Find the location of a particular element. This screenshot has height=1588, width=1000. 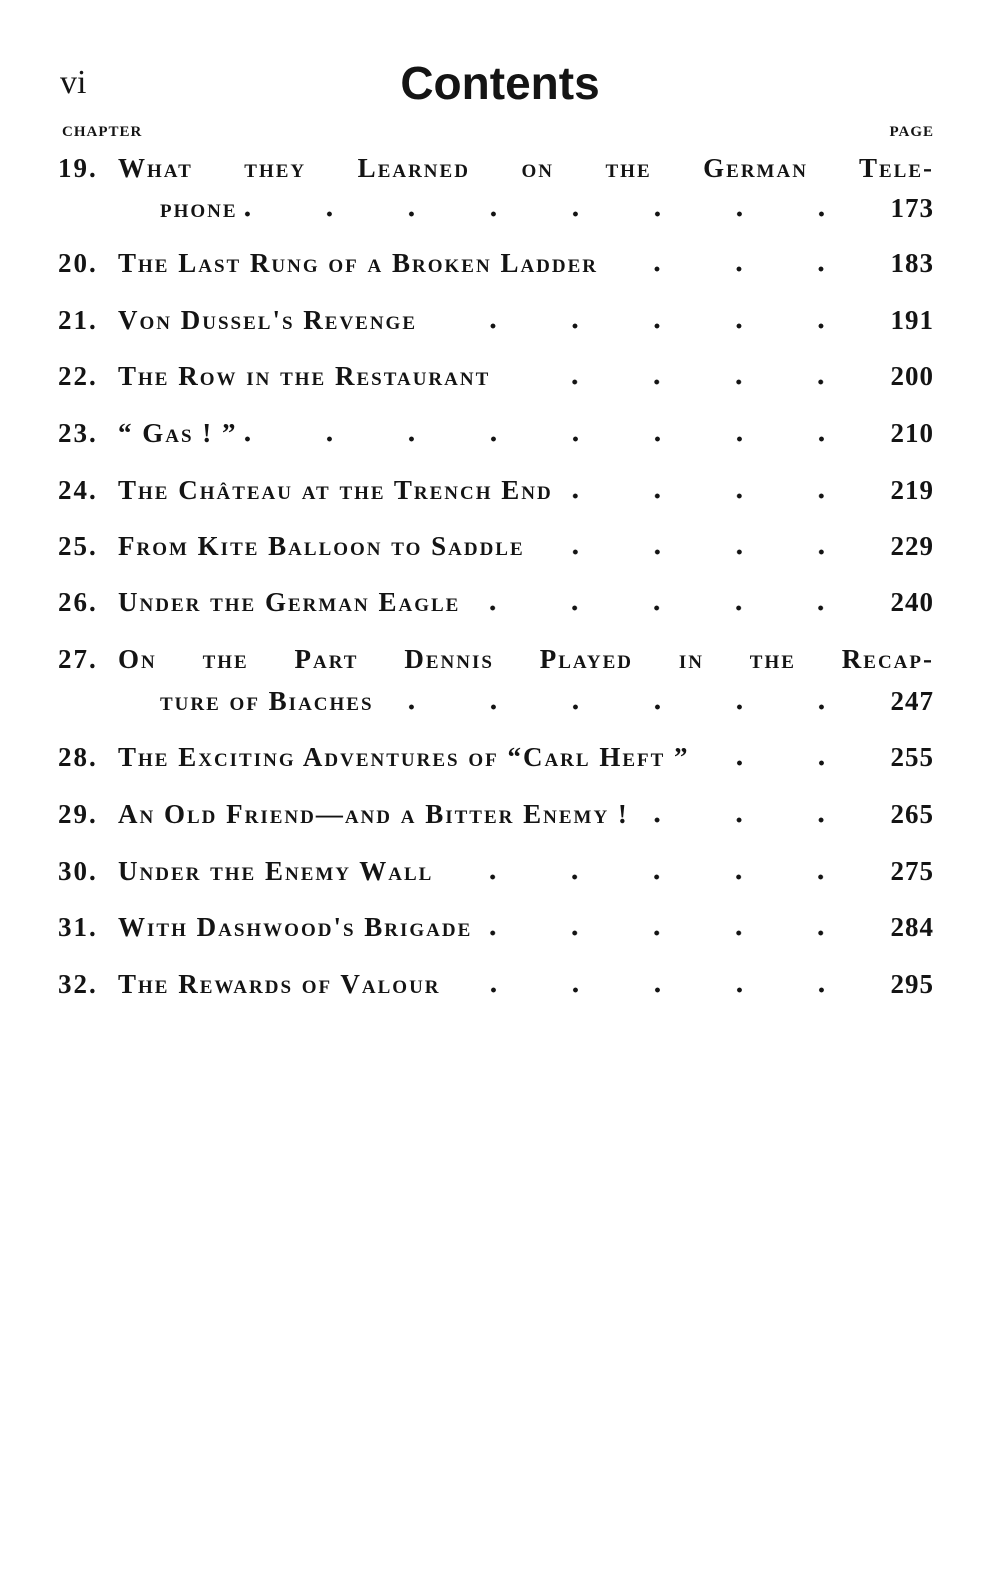

toc-entry: 31. With Dashwood's Brigade 284 is located at coordinates (496, 927).